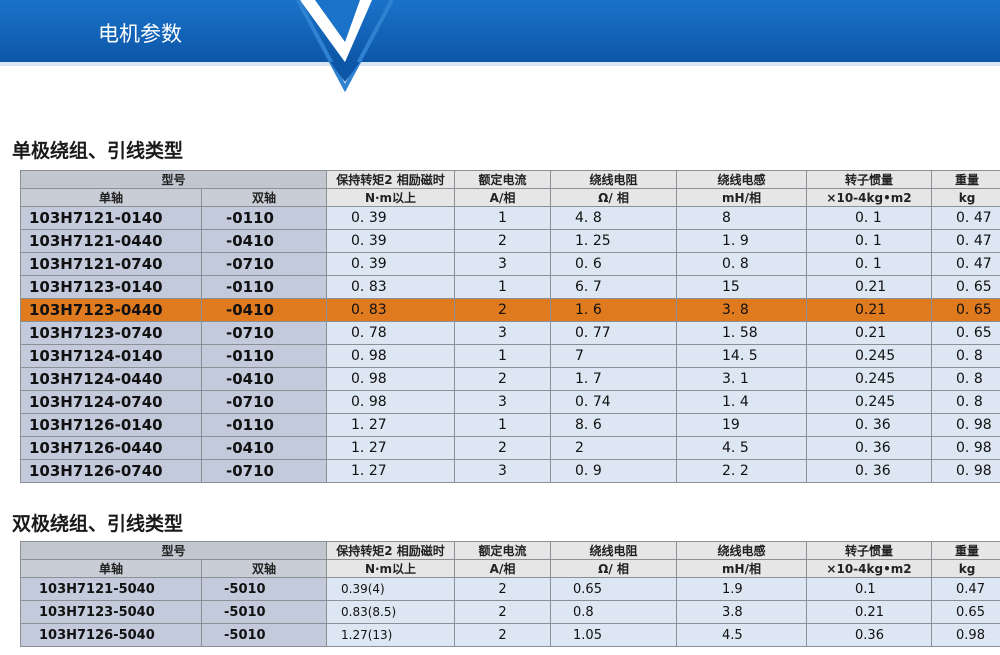 Image resolution: width=1000 pixels, height=655 pixels. What do you see at coordinates (111, 333) in the screenshot?
I see `single-shaft-model-cell: 103H7123-0740` at bounding box center [111, 333].